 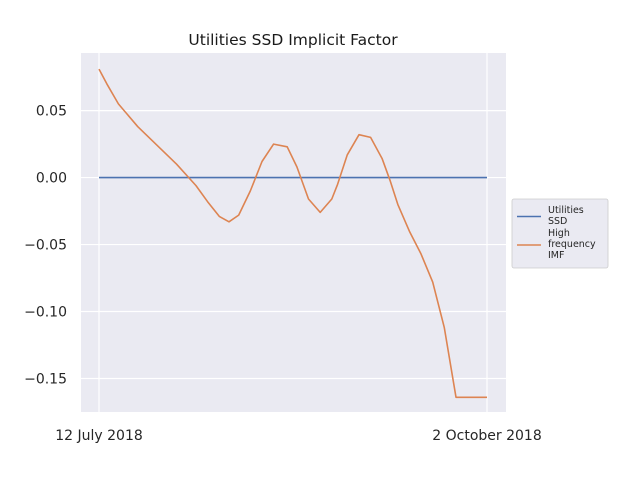 What do you see at coordinates (45, 313) in the screenshot?
I see `y-tick-label: −0.10` at bounding box center [45, 313].